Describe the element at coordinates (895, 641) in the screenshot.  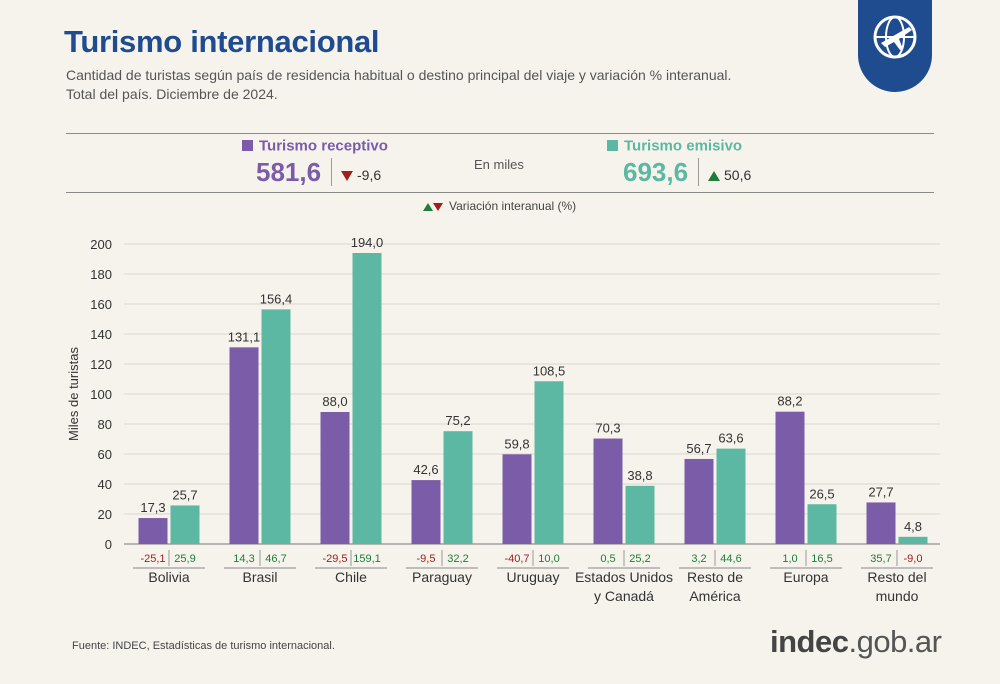
I see `logo-suffix: .gob.ar` at that location.